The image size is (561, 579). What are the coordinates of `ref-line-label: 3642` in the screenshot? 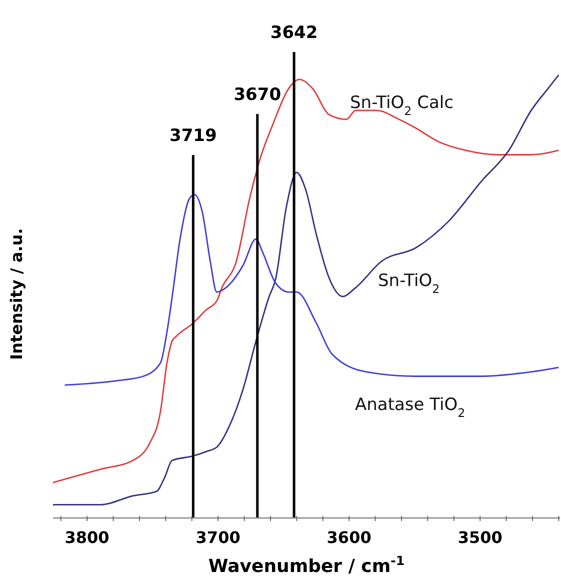 It's located at (294, 33).